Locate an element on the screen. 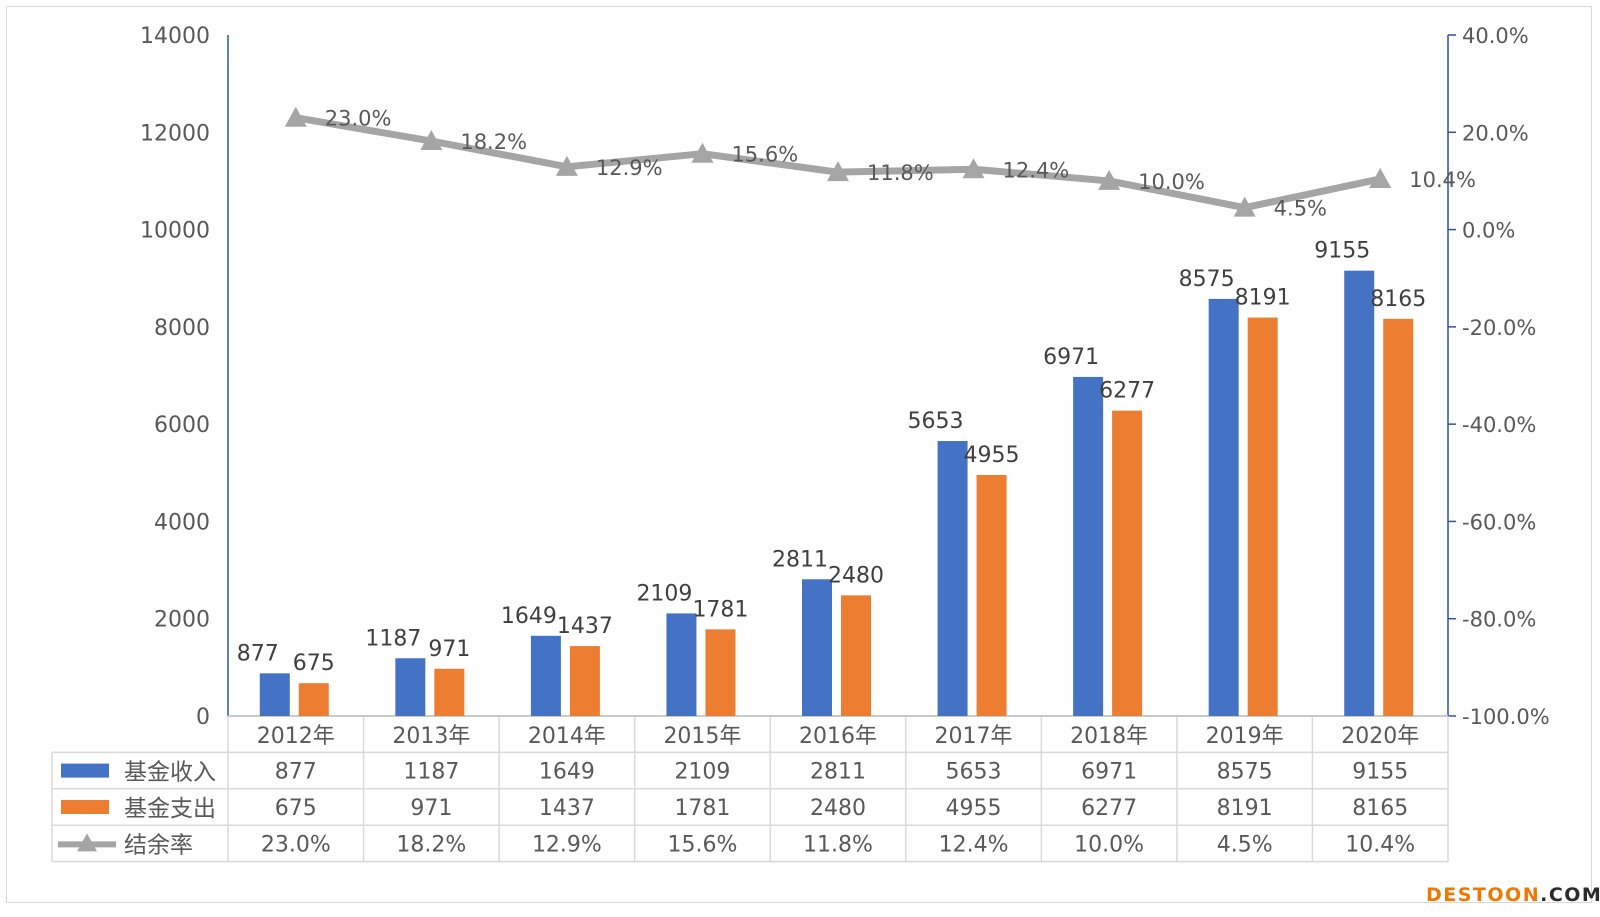 The width and height of the screenshot is (1600, 917). table-cell: 1187 is located at coordinates (431, 772).